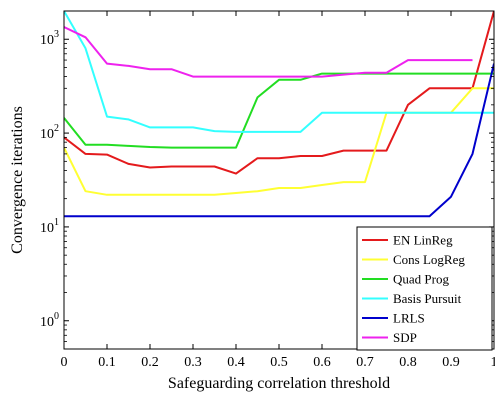 This screenshot has height=396, width=495. Describe the element at coordinates (408, 362) in the screenshot. I see `x-tick-label: 0.8` at that location.